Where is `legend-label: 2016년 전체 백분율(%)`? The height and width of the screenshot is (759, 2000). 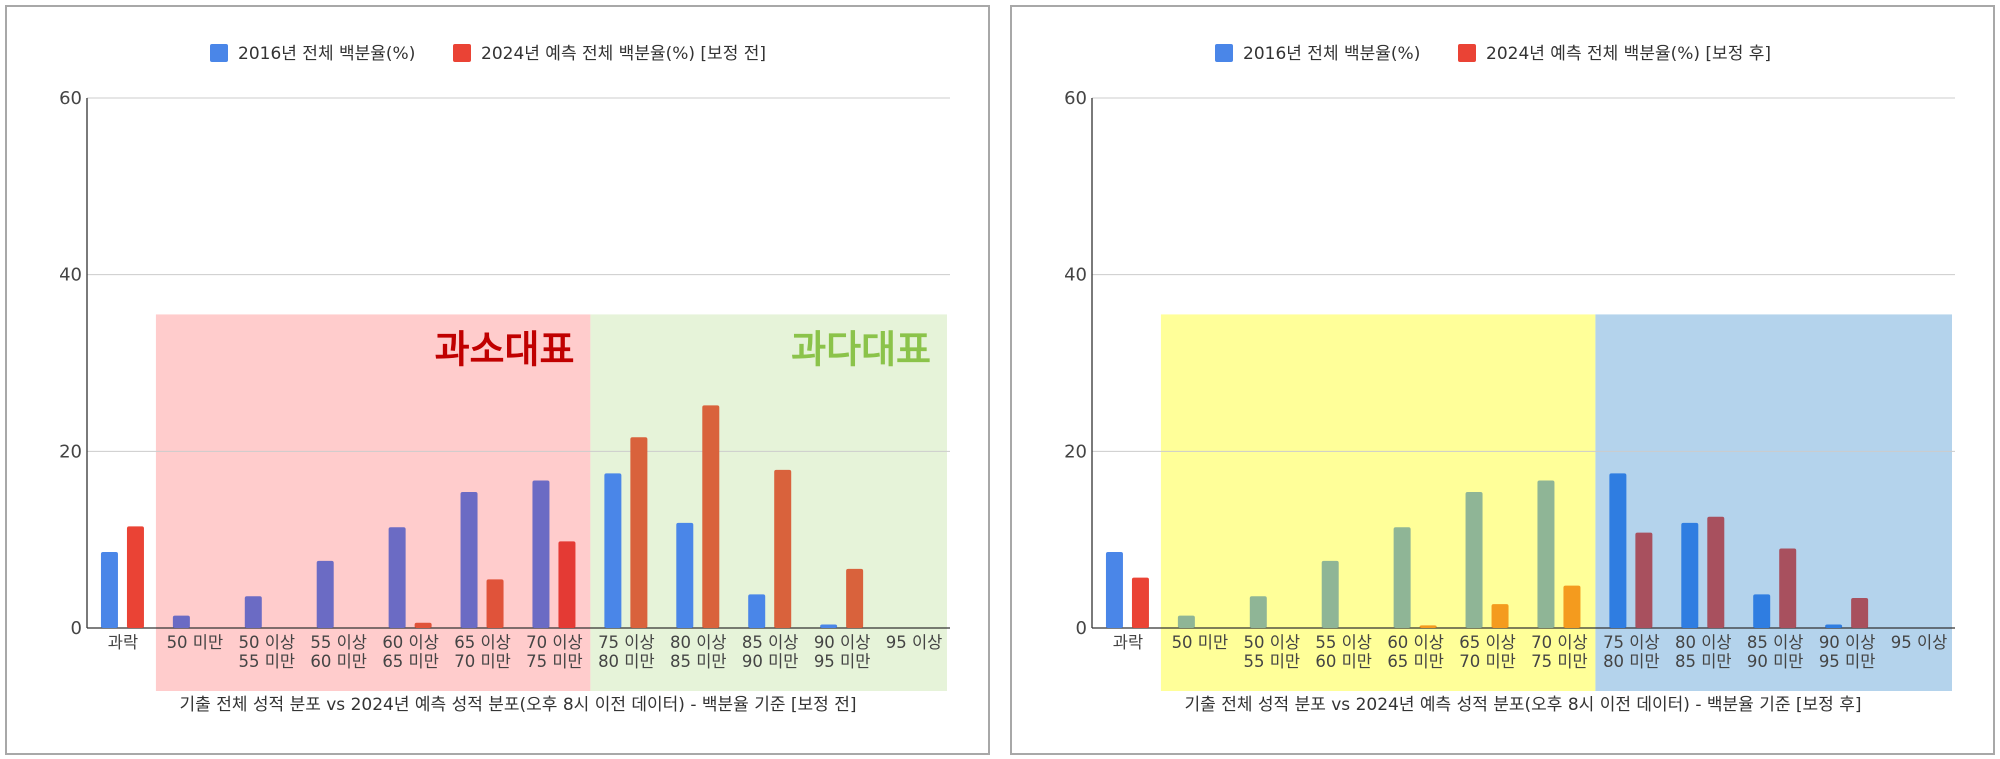 legend-label: 2016년 전체 백분율(%) is located at coordinates (326, 54).